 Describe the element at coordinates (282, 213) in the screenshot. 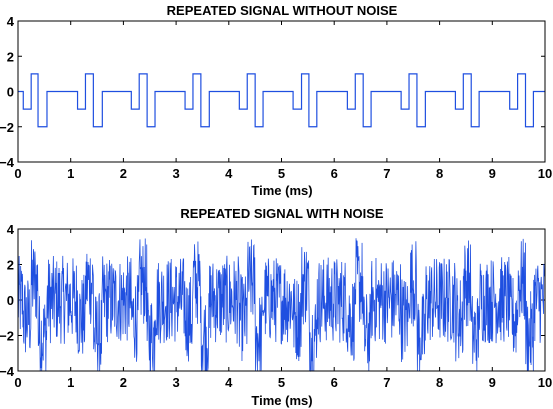

I see `chart-title-bottom: REPEATED SIGNAL WITH NOISE` at that location.